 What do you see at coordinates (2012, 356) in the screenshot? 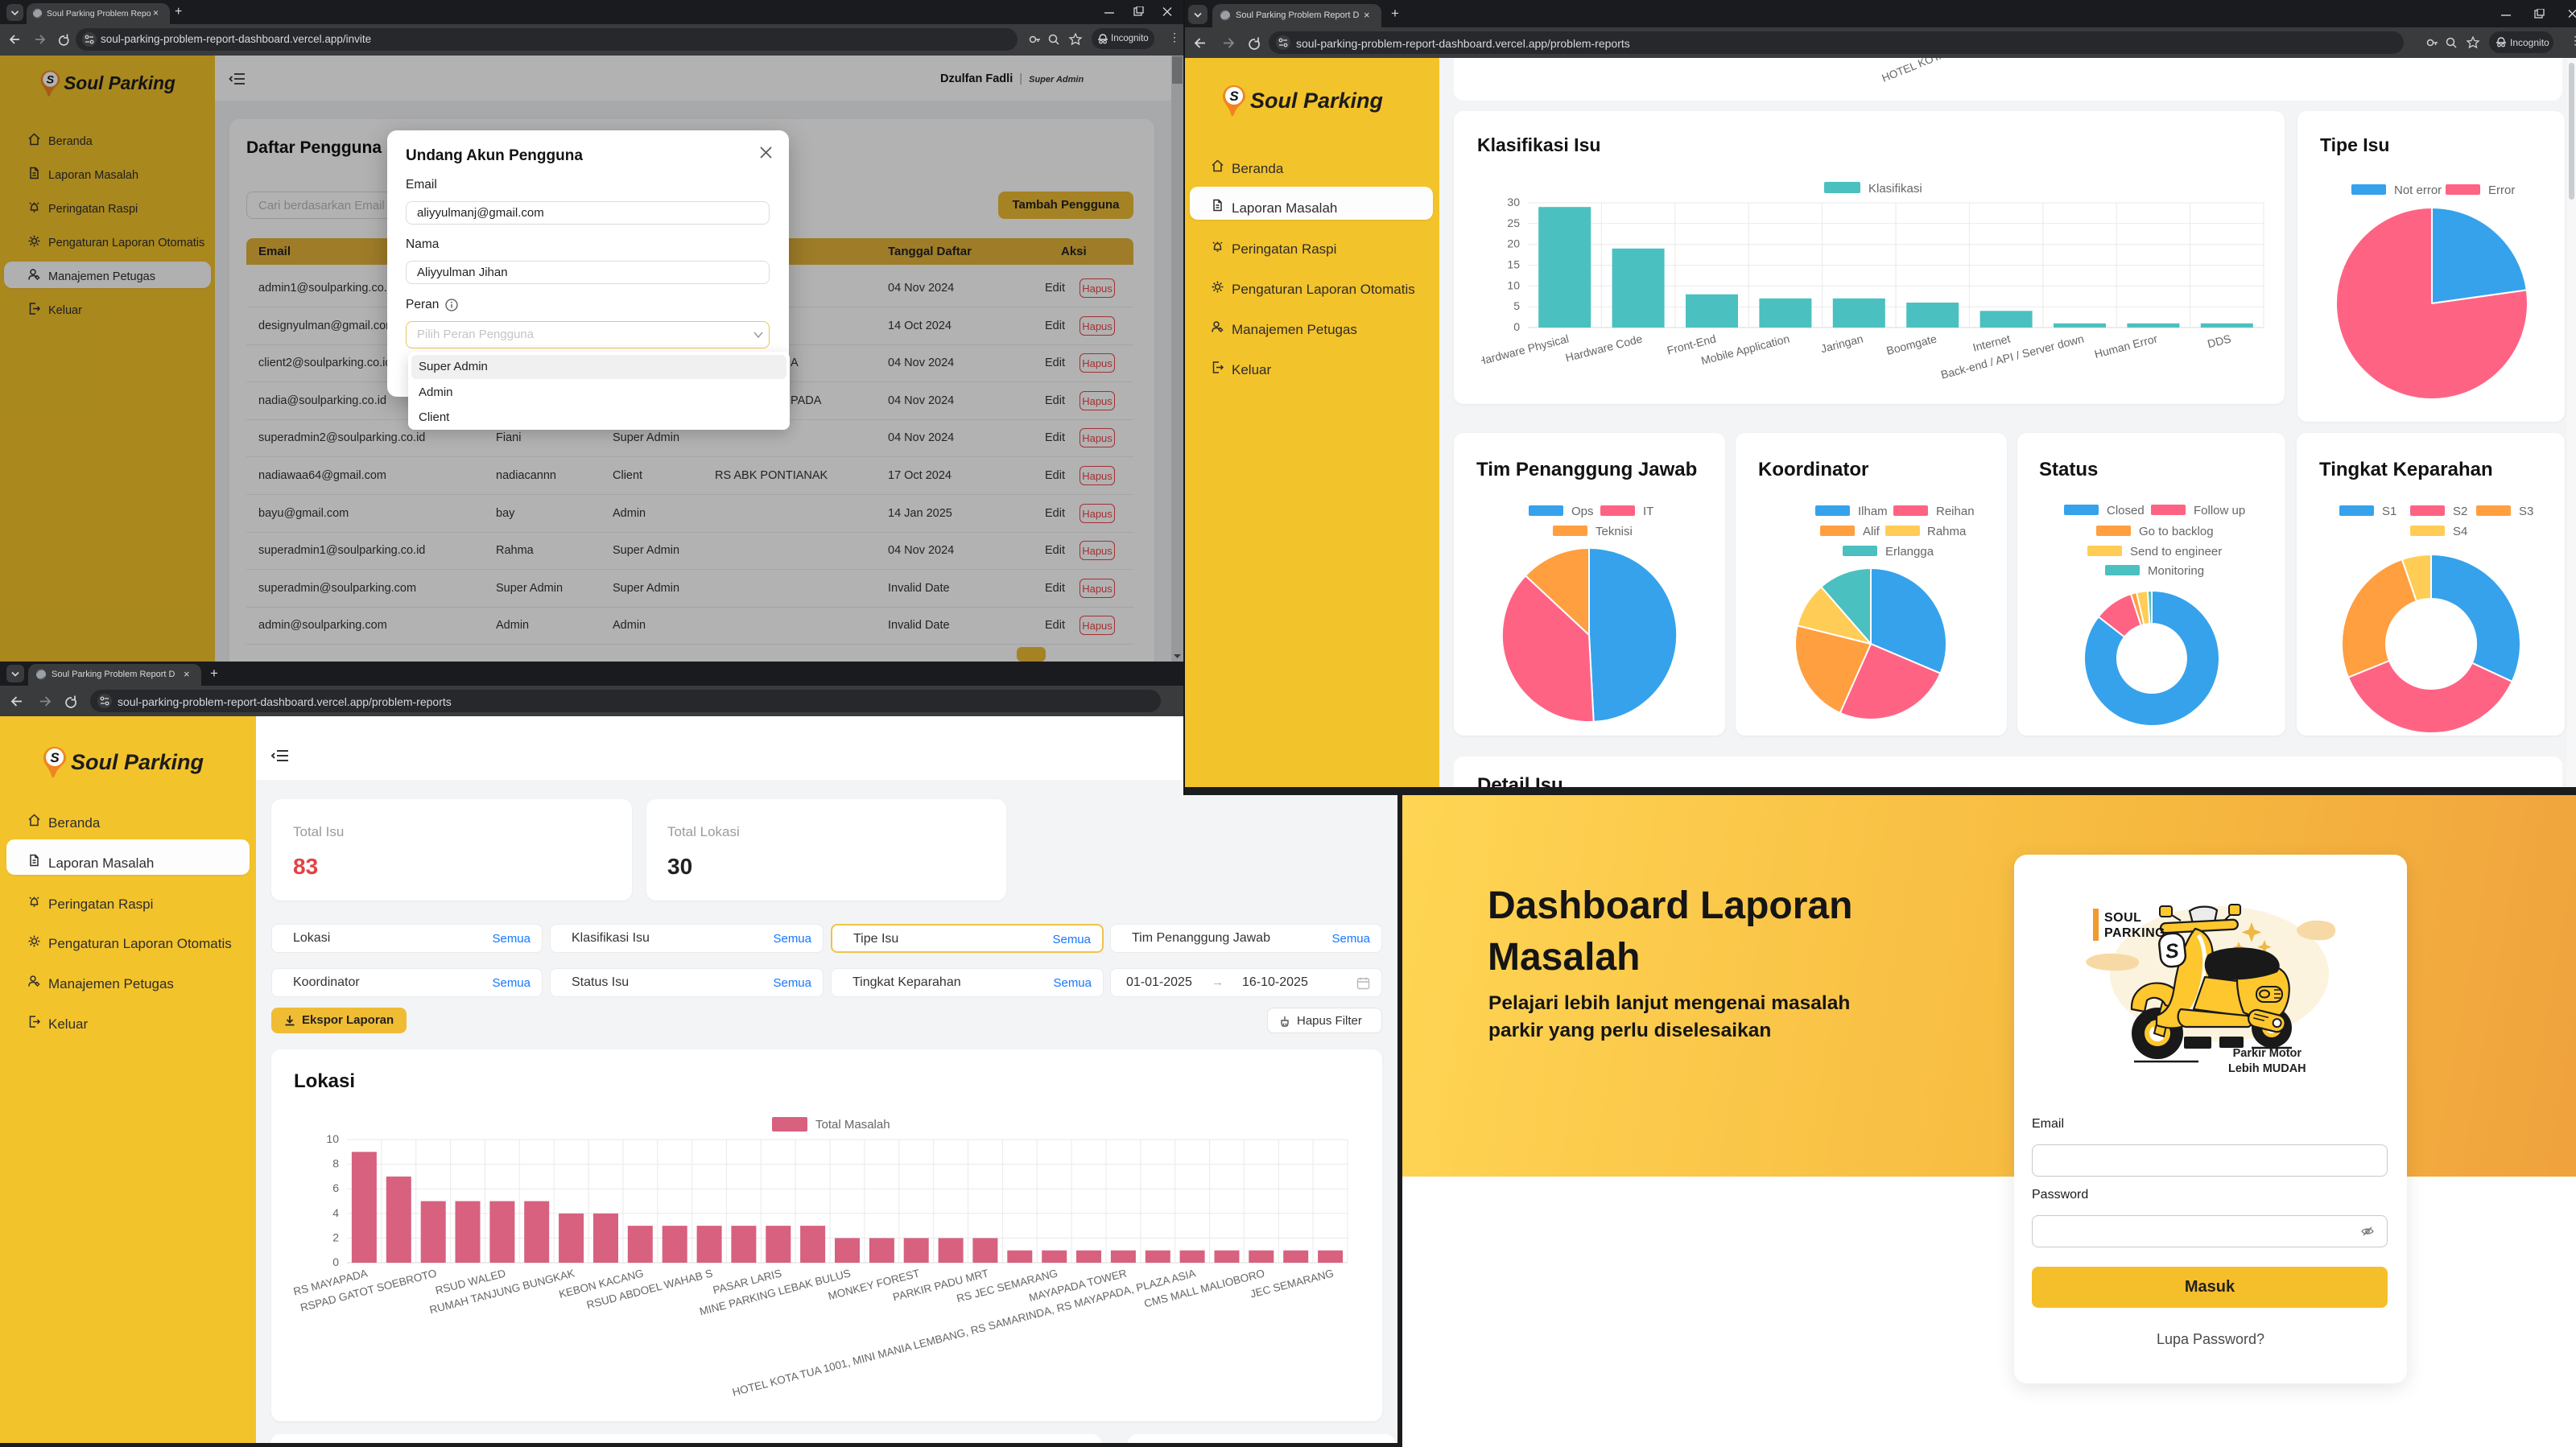
I see `svg-text: Back-end / API / Server down` at bounding box center [2012, 356].